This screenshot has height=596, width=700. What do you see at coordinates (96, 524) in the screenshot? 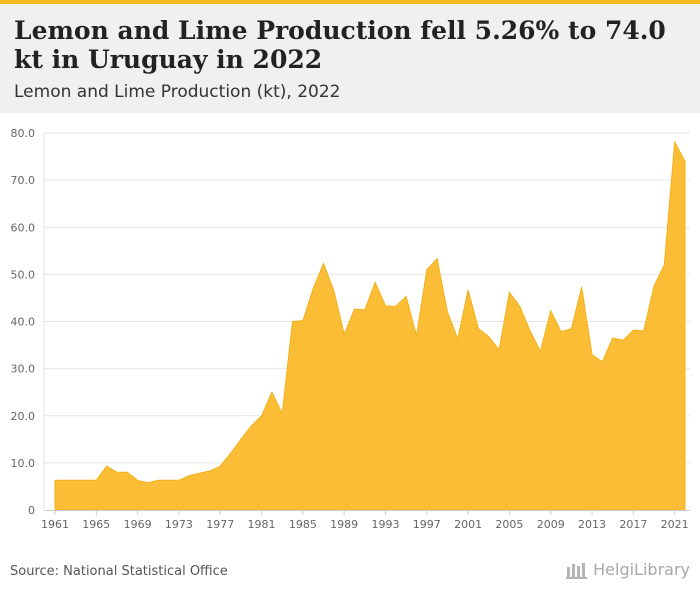
I see `x-tick-label: 1965` at bounding box center [96, 524].